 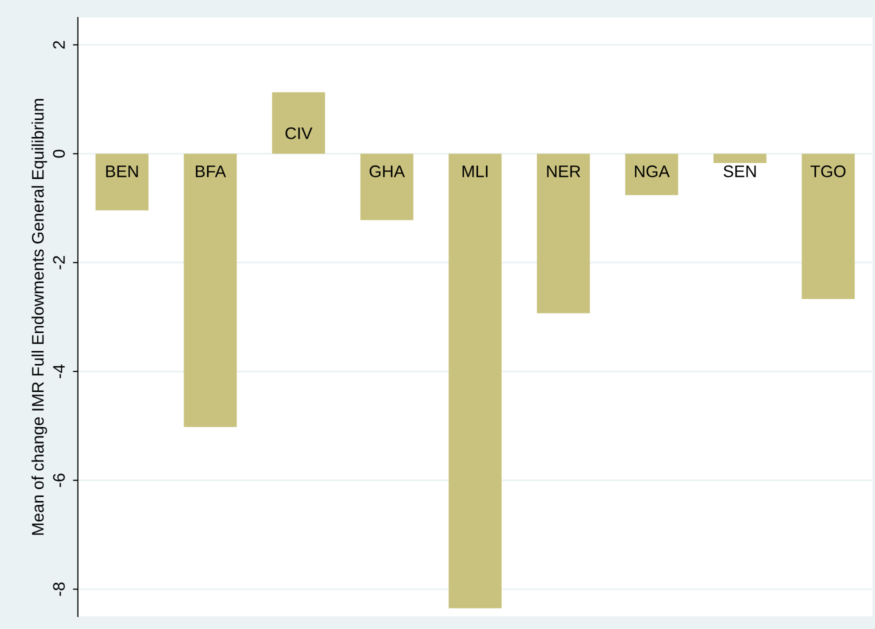 What do you see at coordinates (59, 371) in the screenshot?
I see `y-tick-label: -4` at bounding box center [59, 371].